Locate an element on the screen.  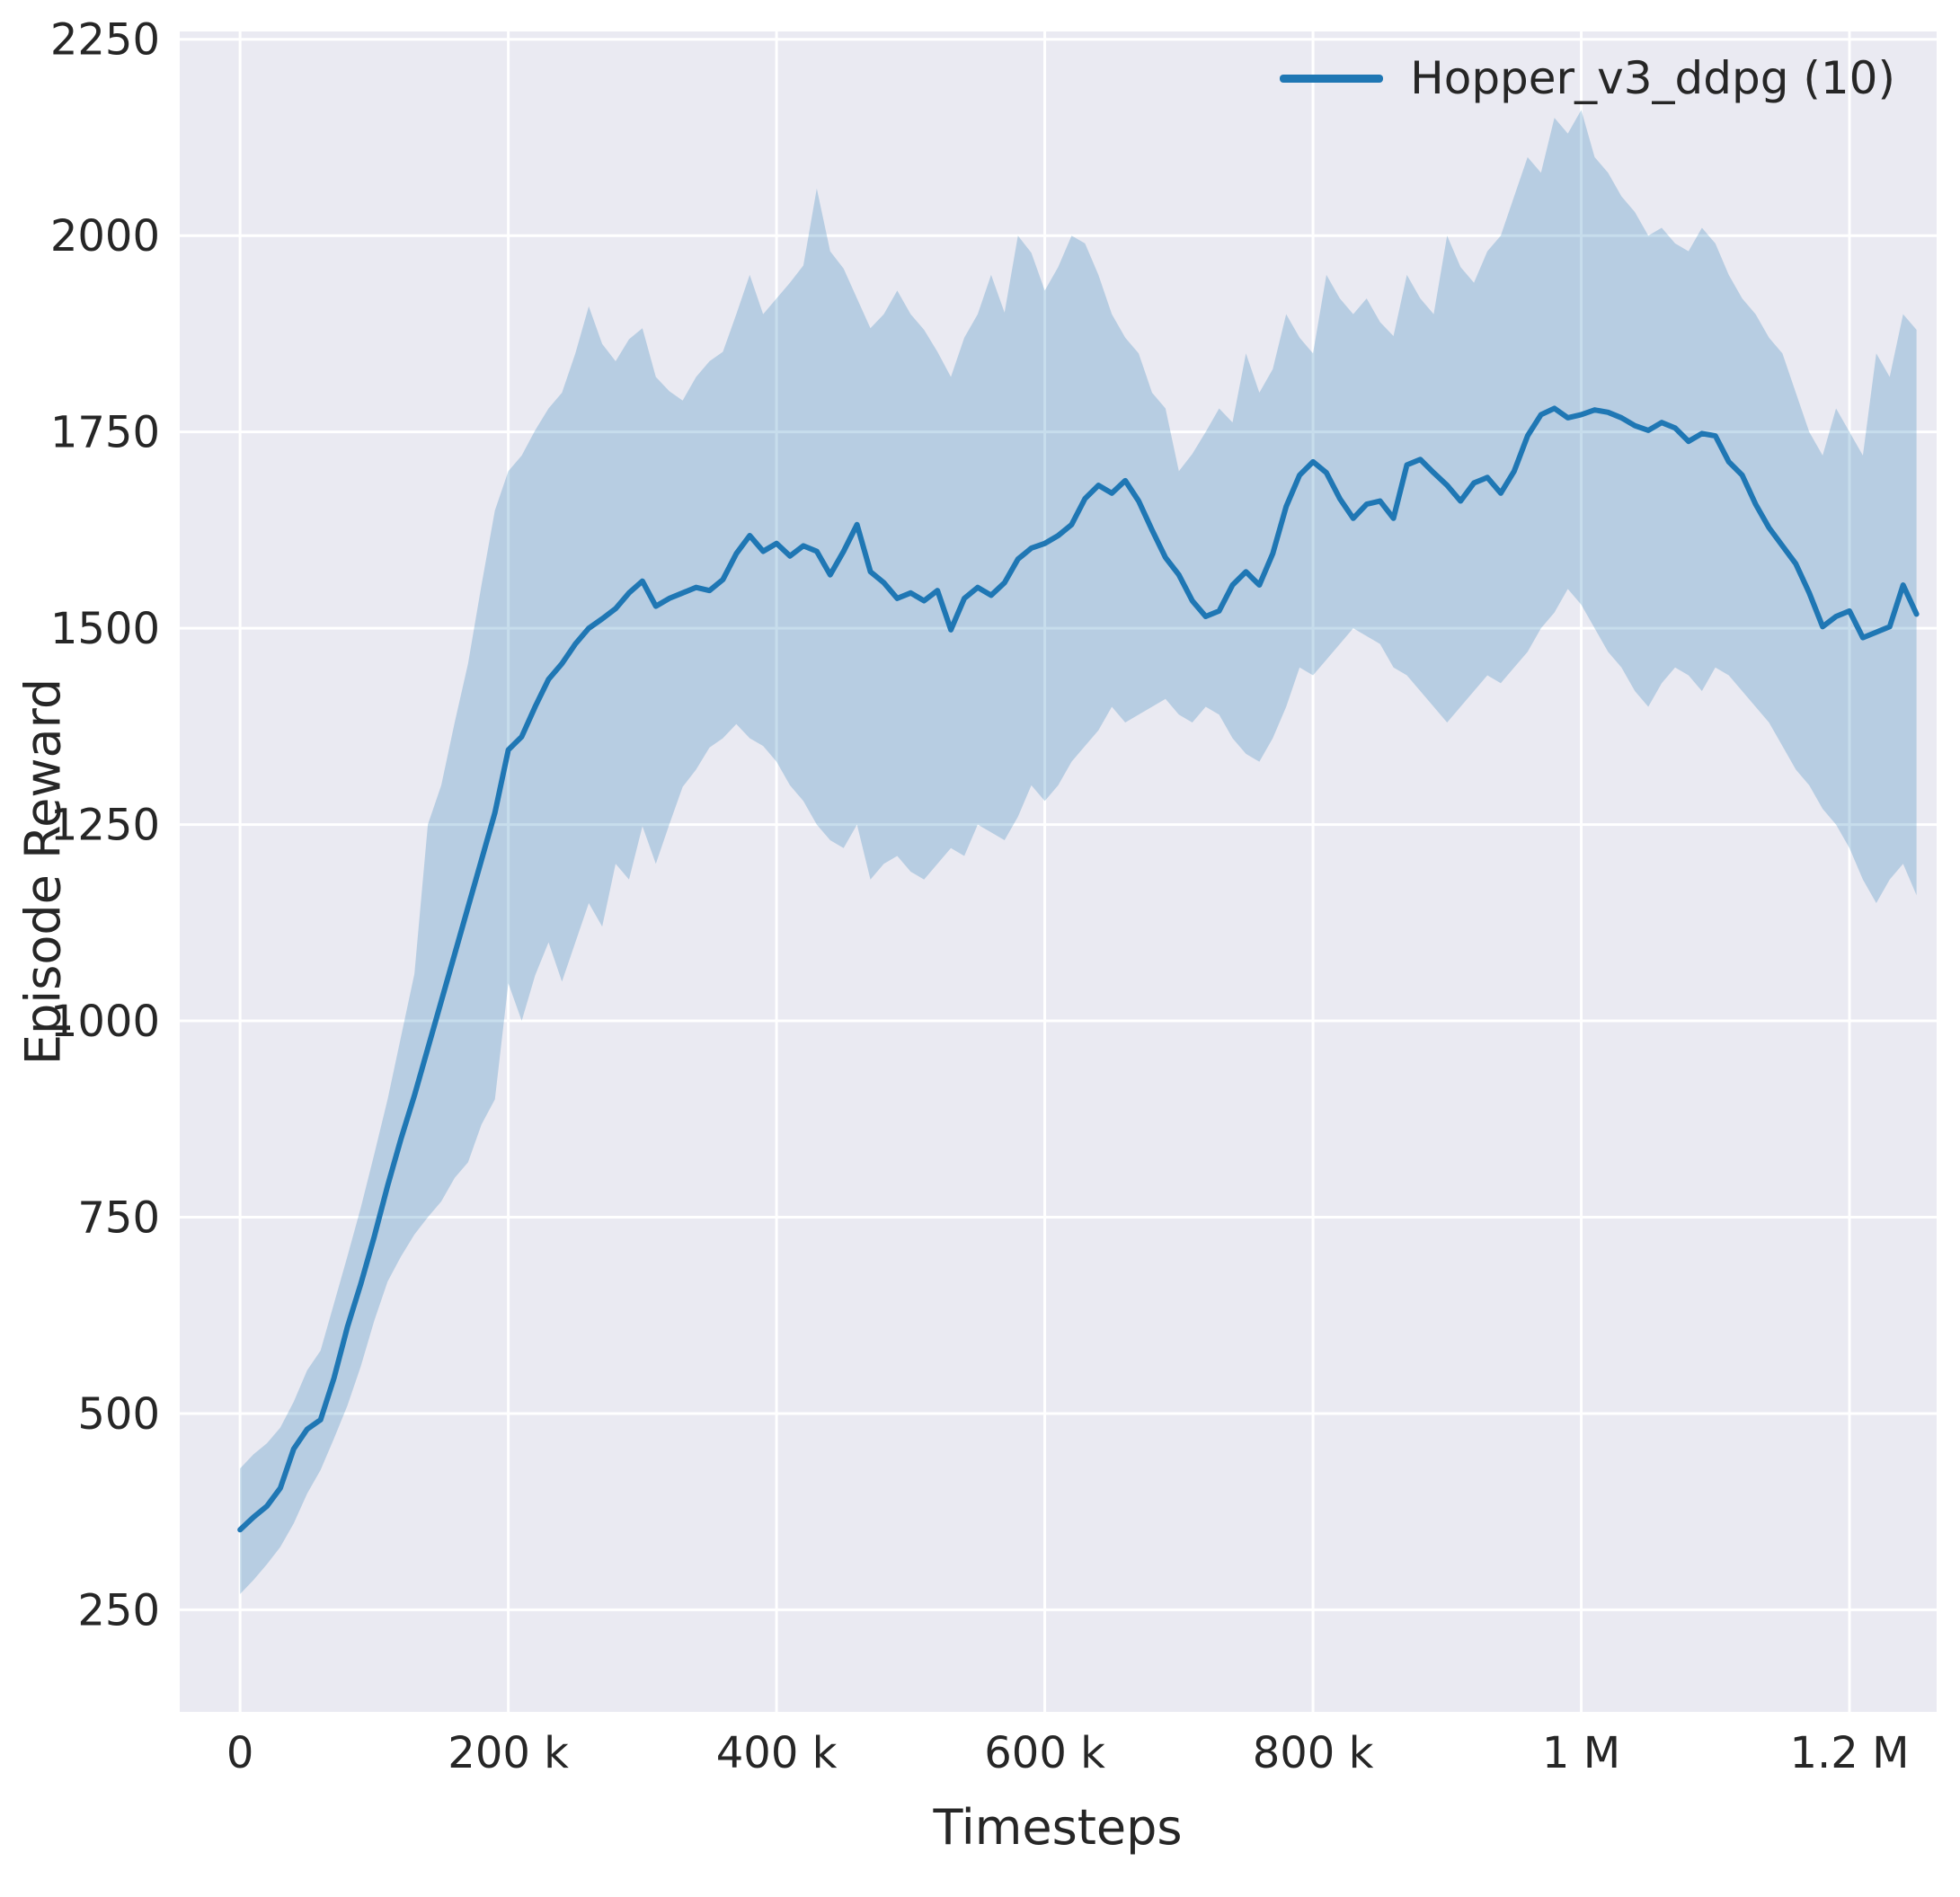
y-tick-label: 2250 is located at coordinates (105, 41).